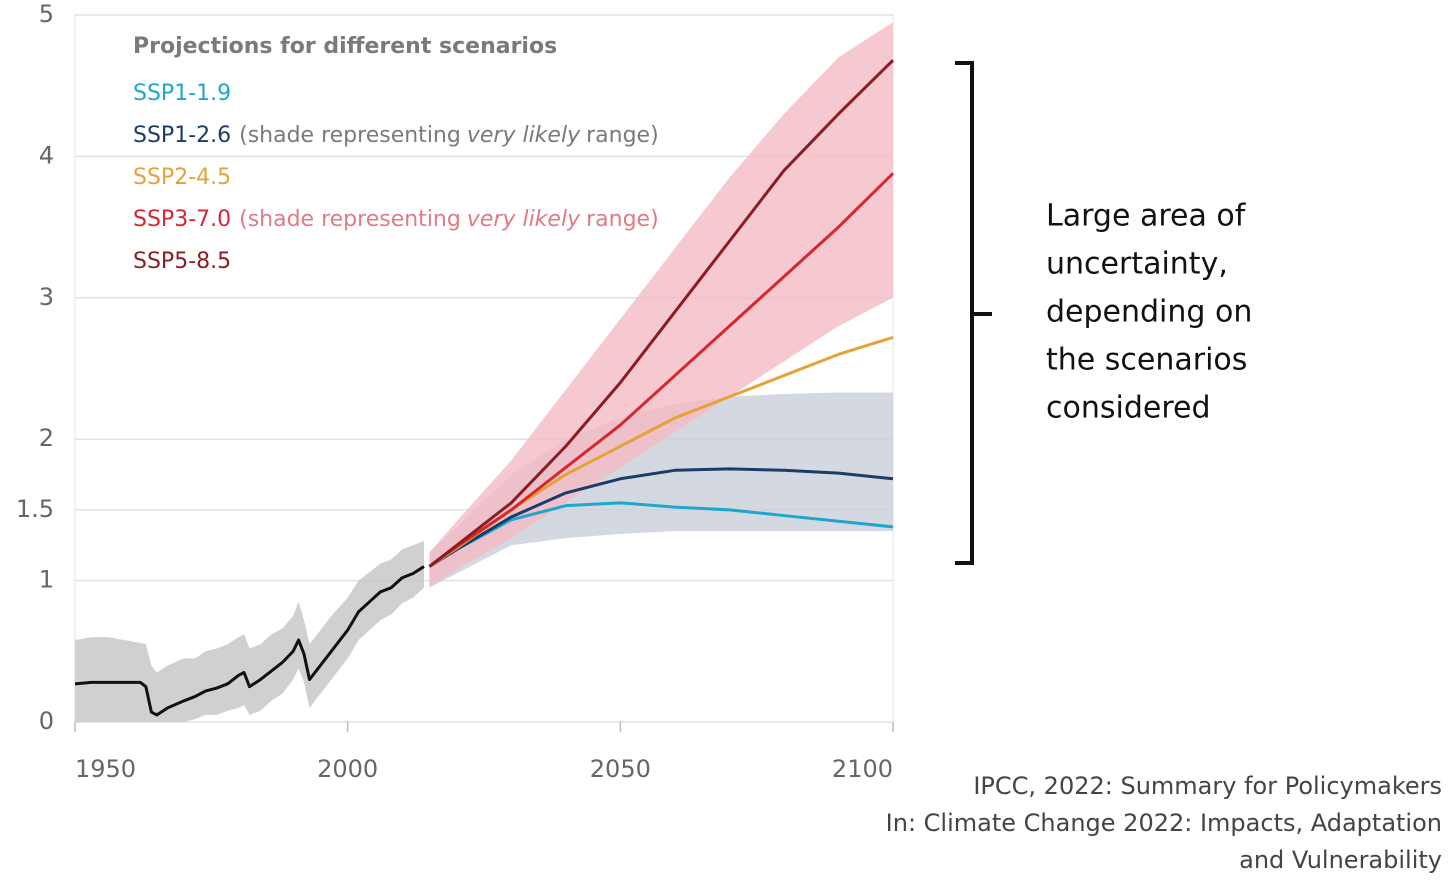  Describe the element at coordinates (620, 769) in the screenshot. I see `x-tick-label: 2050` at that location.